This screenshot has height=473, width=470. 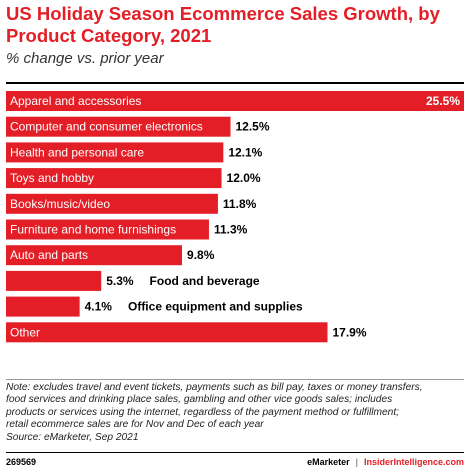 What do you see at coordinates (85, 58) in the screenshot?
I see `chart-subtitle: % change vs. prior year` at bounding box center [85, 58].